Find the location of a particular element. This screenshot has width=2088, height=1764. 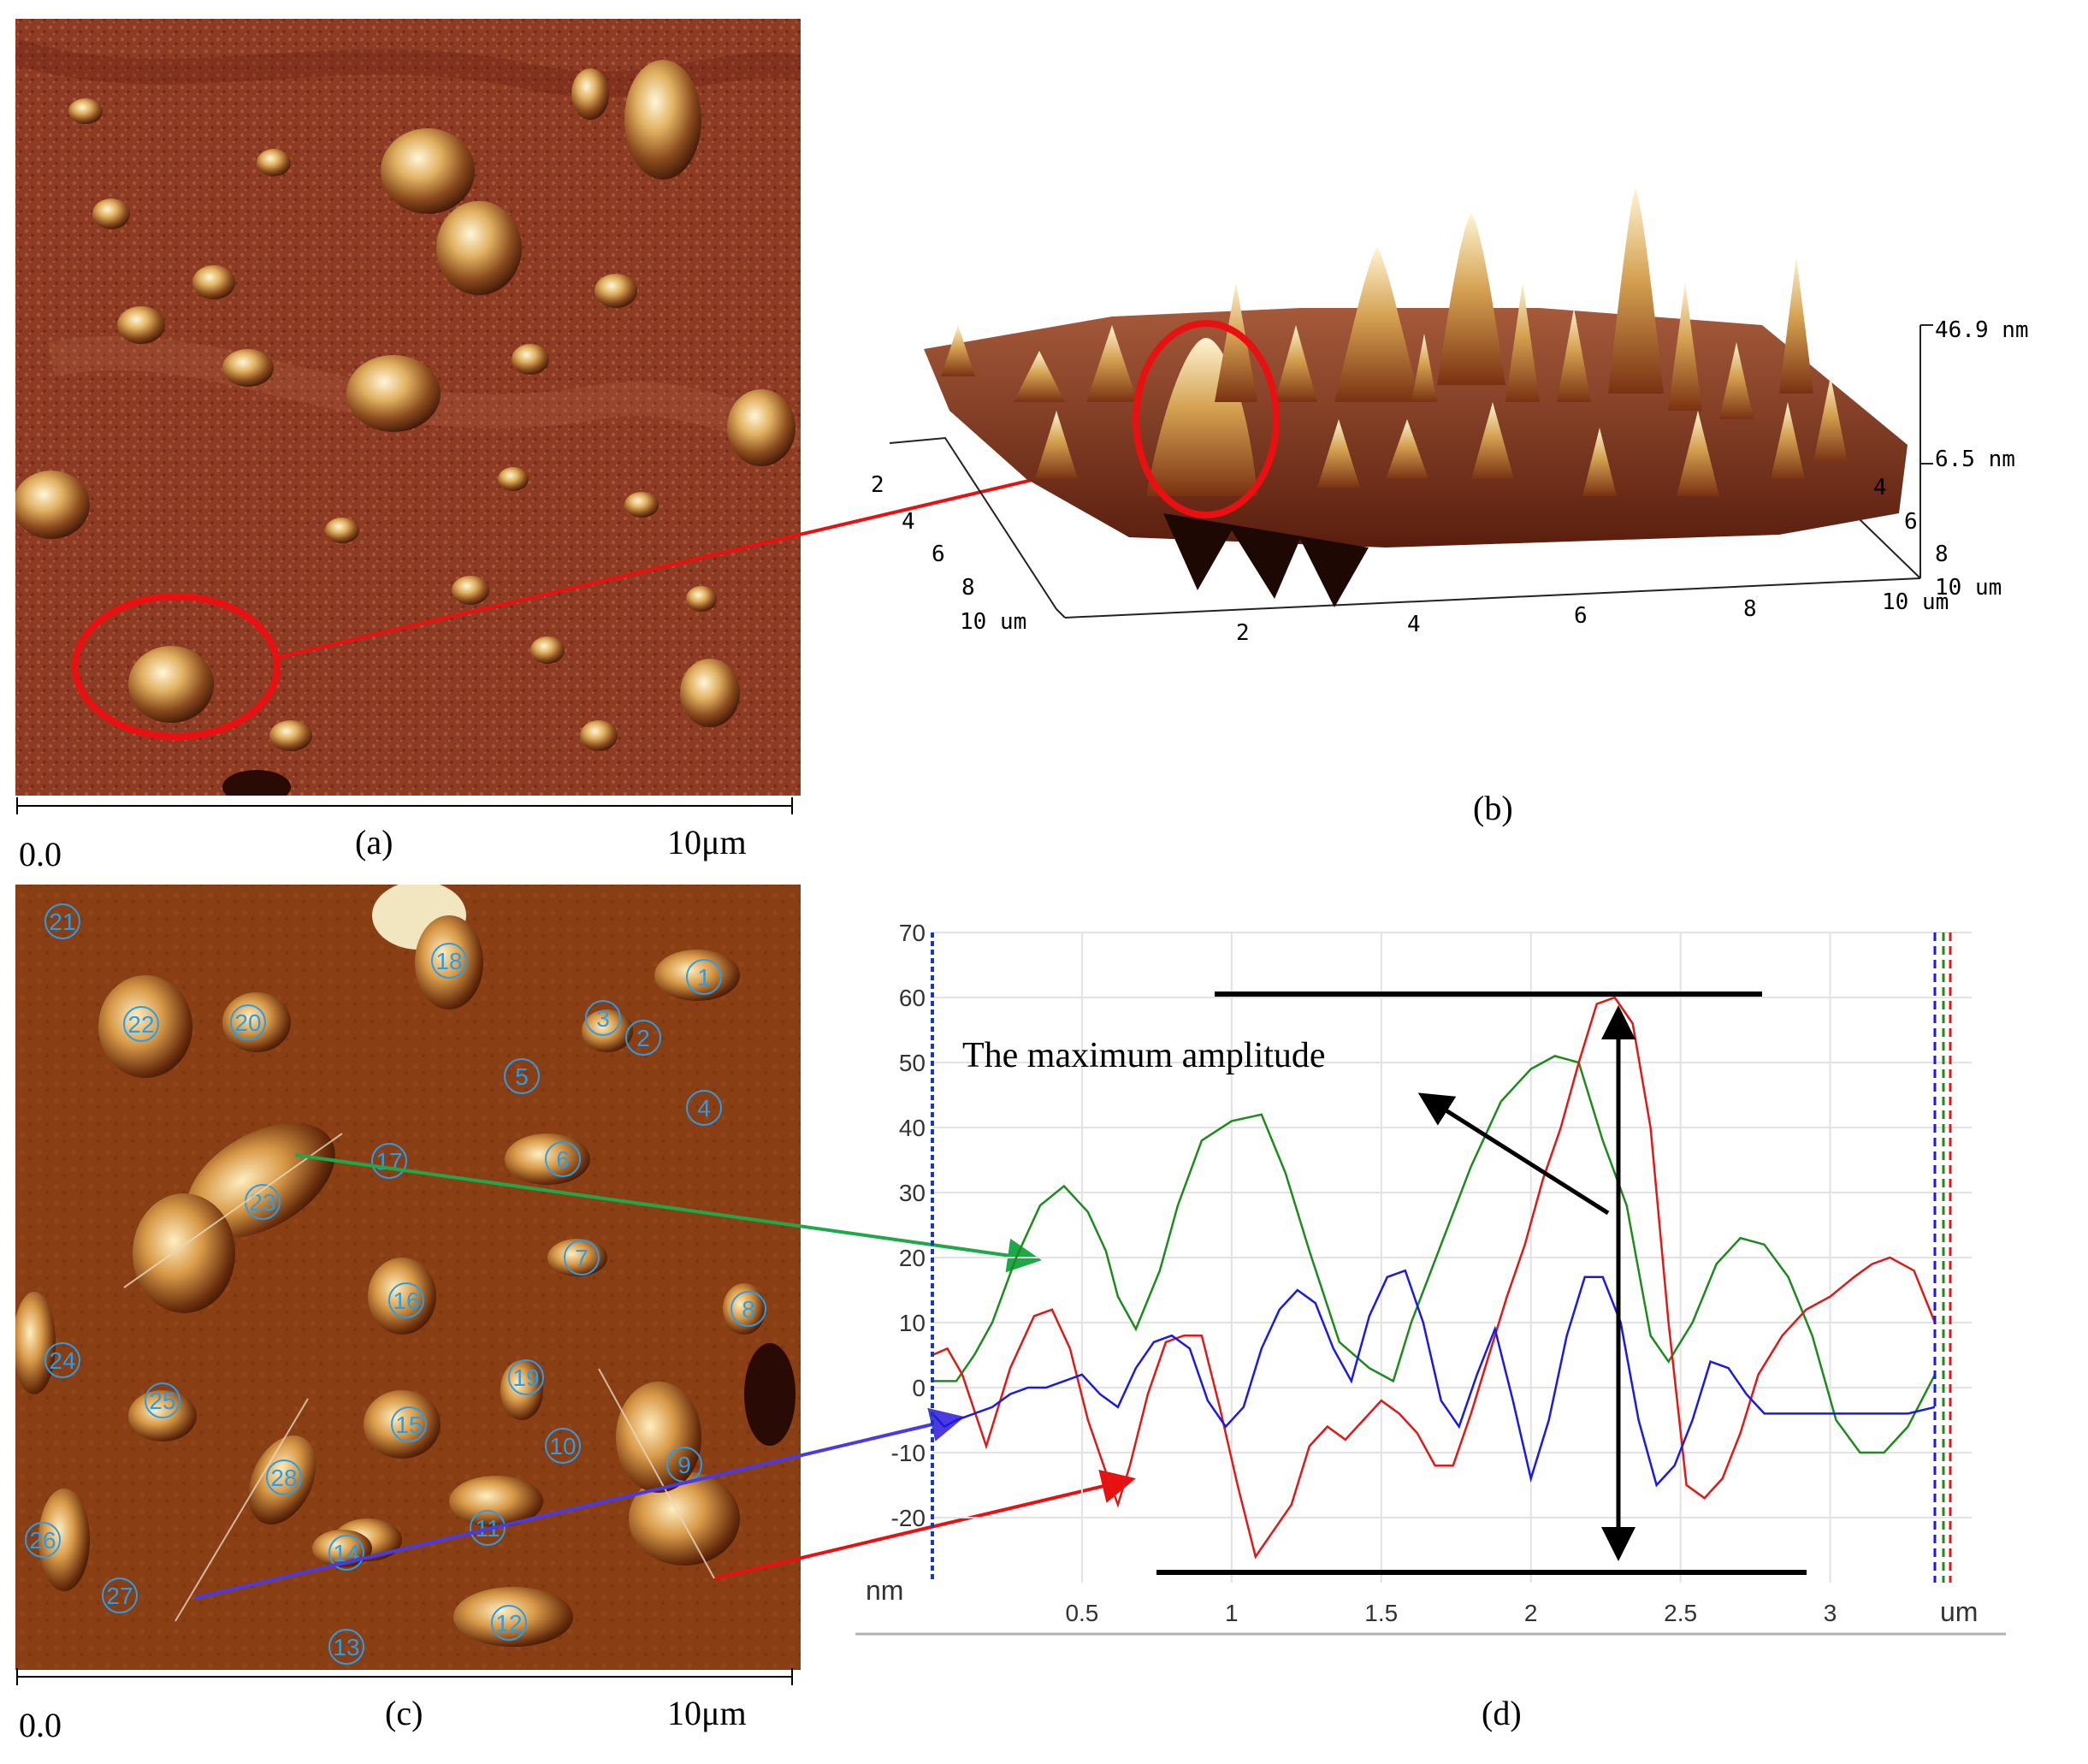

grain-label: 3 is located at coordinates (603, 1018).